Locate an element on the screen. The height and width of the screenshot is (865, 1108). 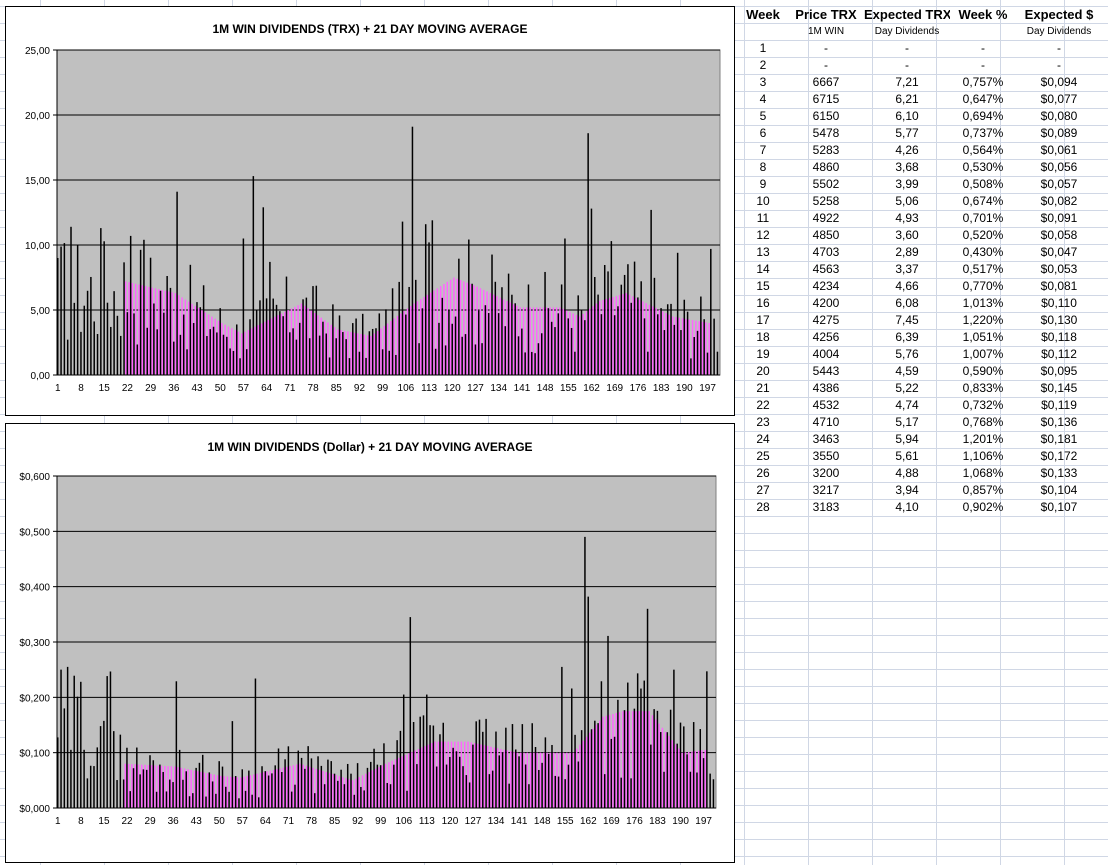
cell-expected-dollar: $0,130 is located at coordinates (1059, 320).